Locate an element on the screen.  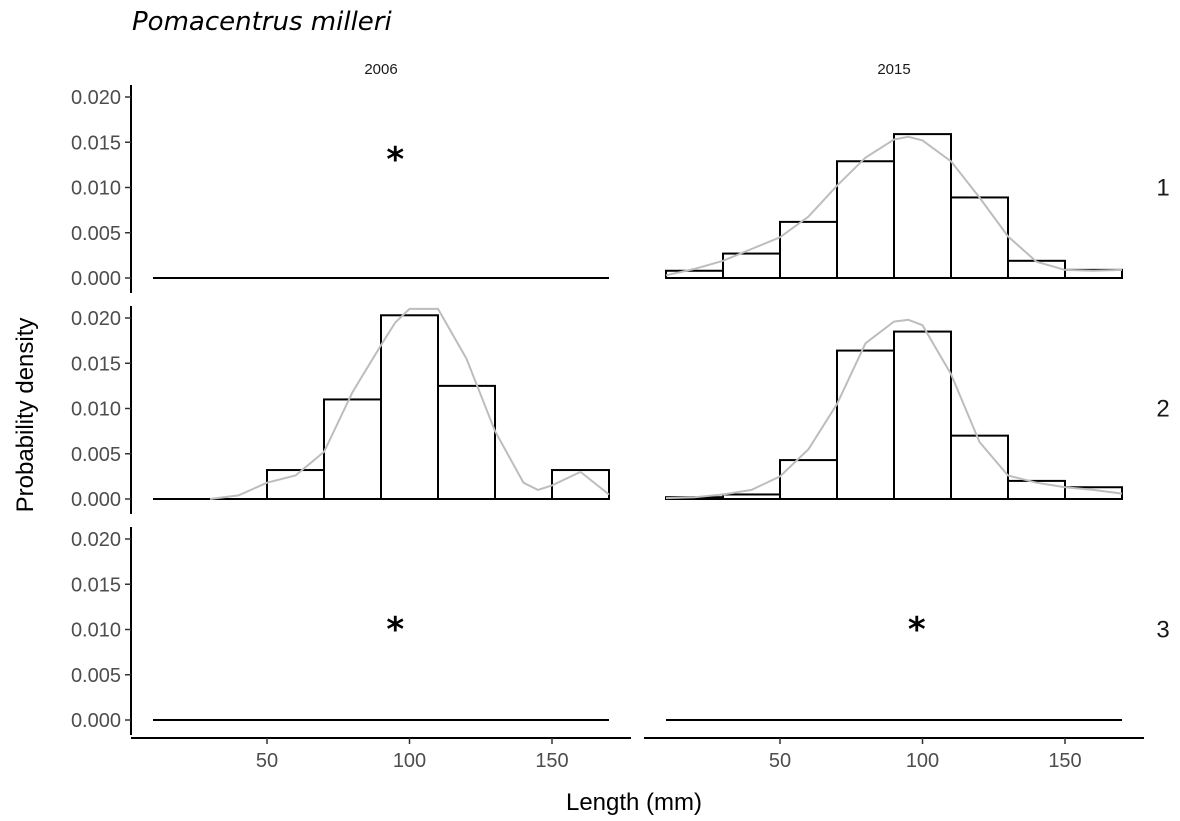
chart-title: Pomacentrus milleri is located at coordinates (262, 22).